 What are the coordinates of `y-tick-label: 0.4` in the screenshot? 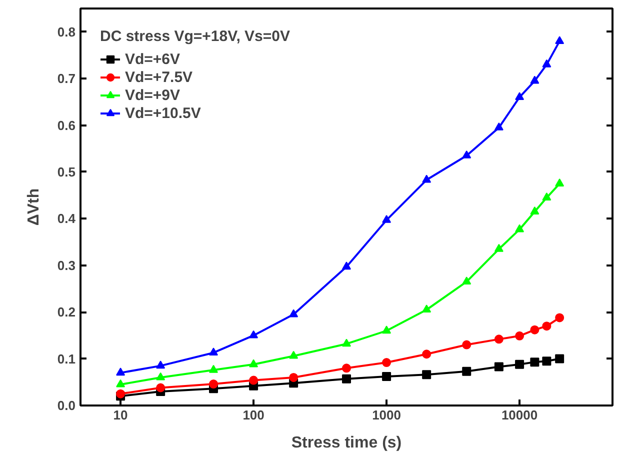 It's located at (66, 218).